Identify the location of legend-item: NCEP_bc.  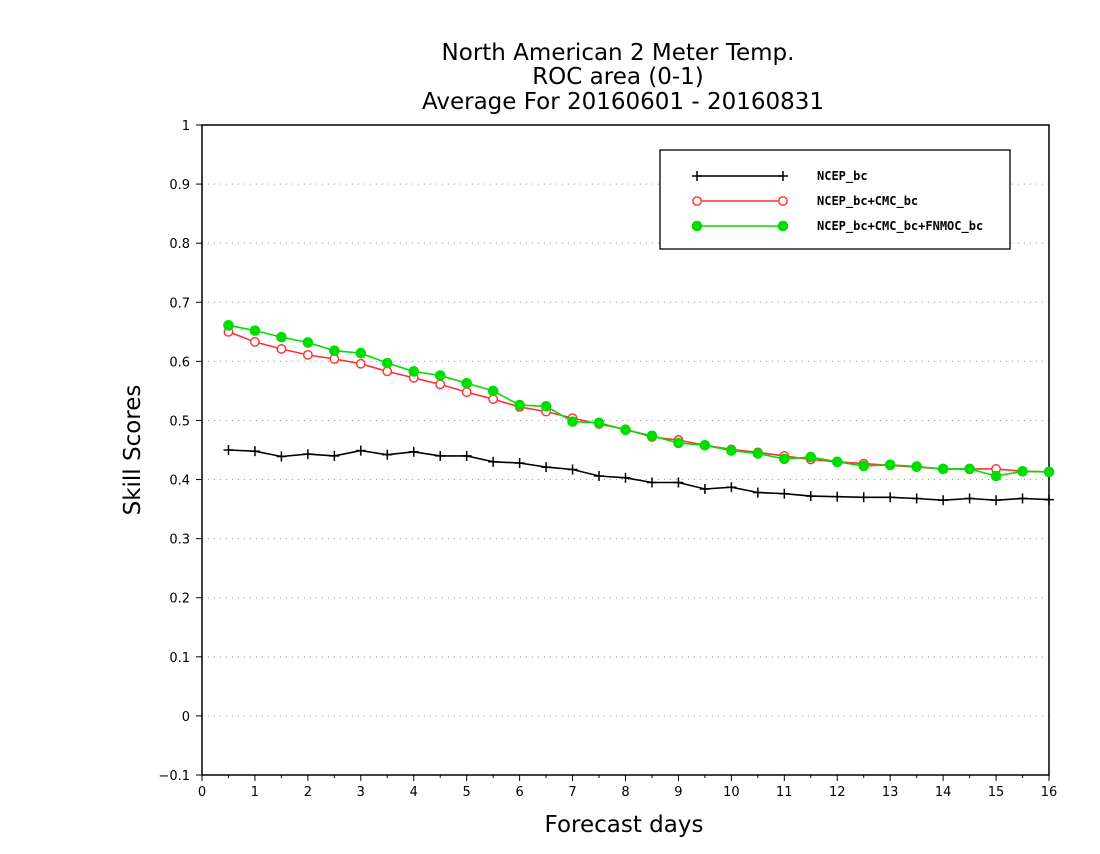
(780, 176).